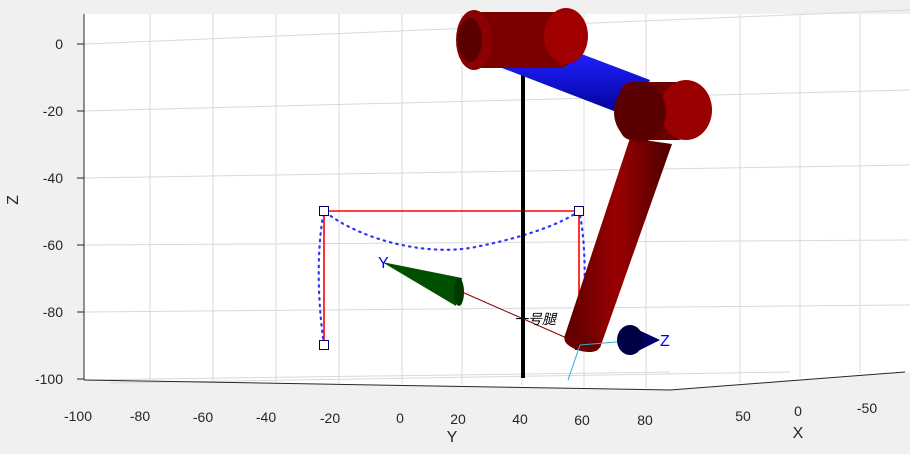  I want to click on z-axis-cone-base, so click(630, 340).